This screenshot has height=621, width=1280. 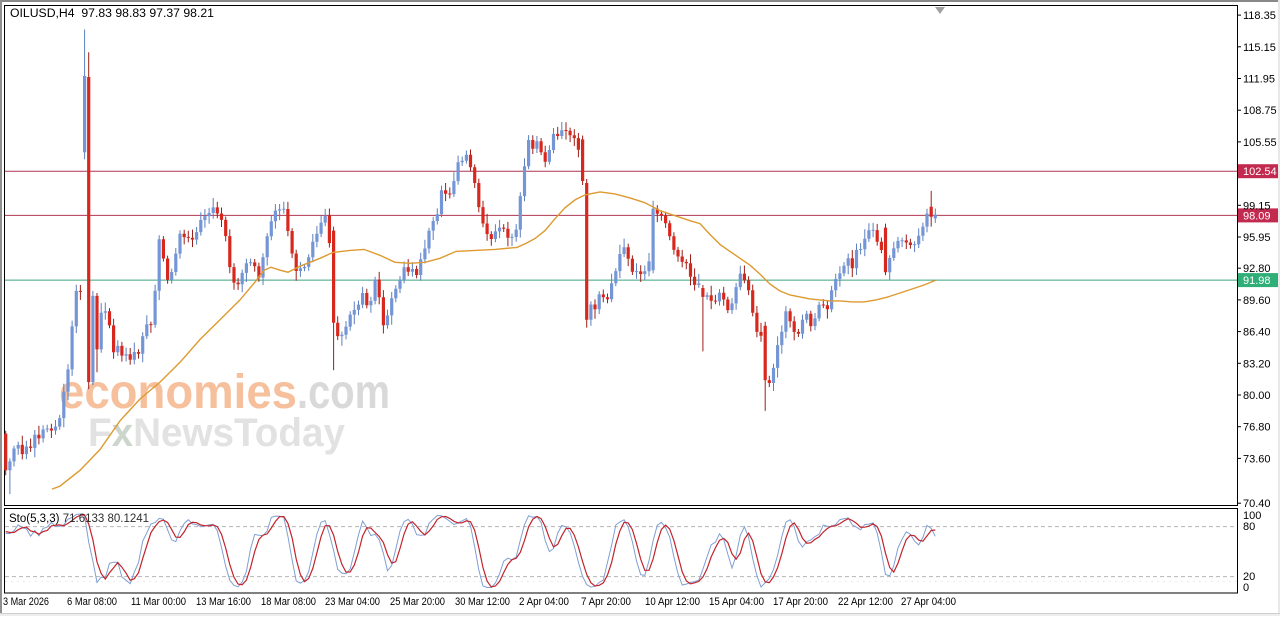 I want to click on svg-text: 7 Apr 20:00, so click(x=606, y=602).